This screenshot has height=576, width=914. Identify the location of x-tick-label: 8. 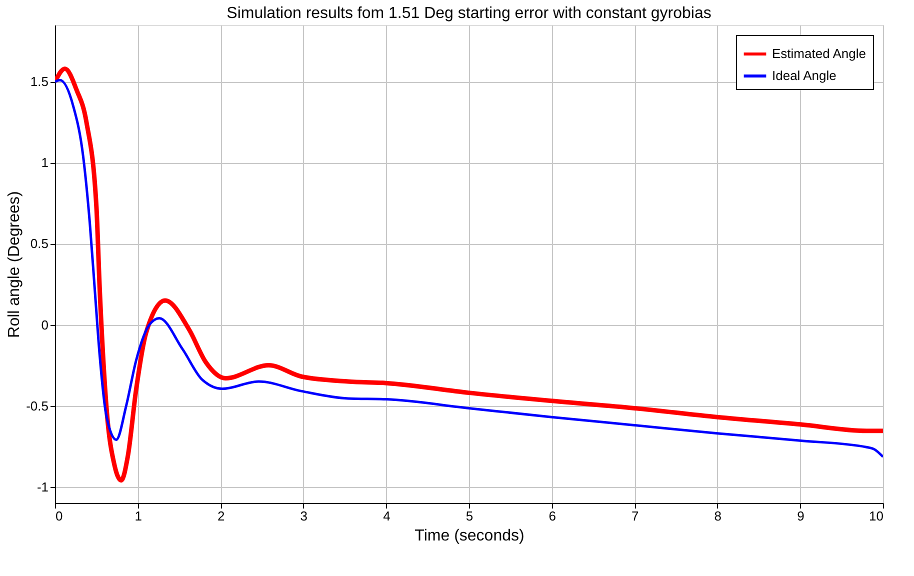
(718, 516).